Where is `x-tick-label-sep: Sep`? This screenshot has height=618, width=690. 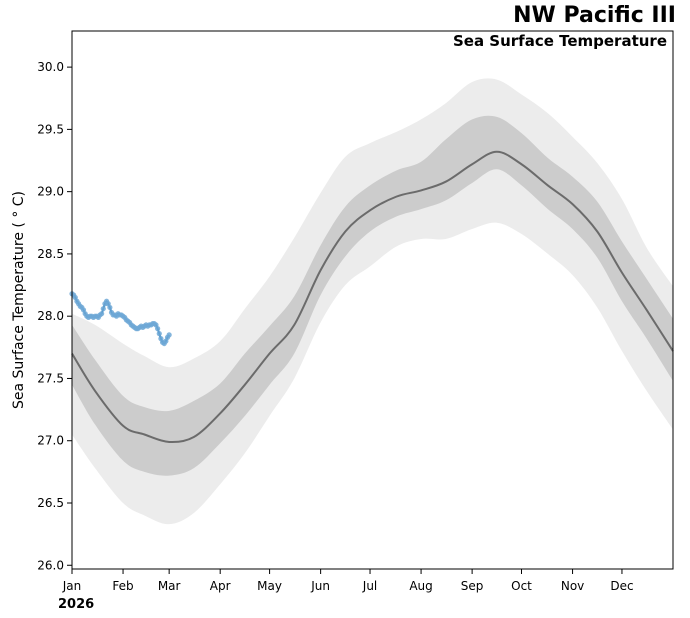 x-tick-label-sep: Sep is located at coordinates (472, 586).